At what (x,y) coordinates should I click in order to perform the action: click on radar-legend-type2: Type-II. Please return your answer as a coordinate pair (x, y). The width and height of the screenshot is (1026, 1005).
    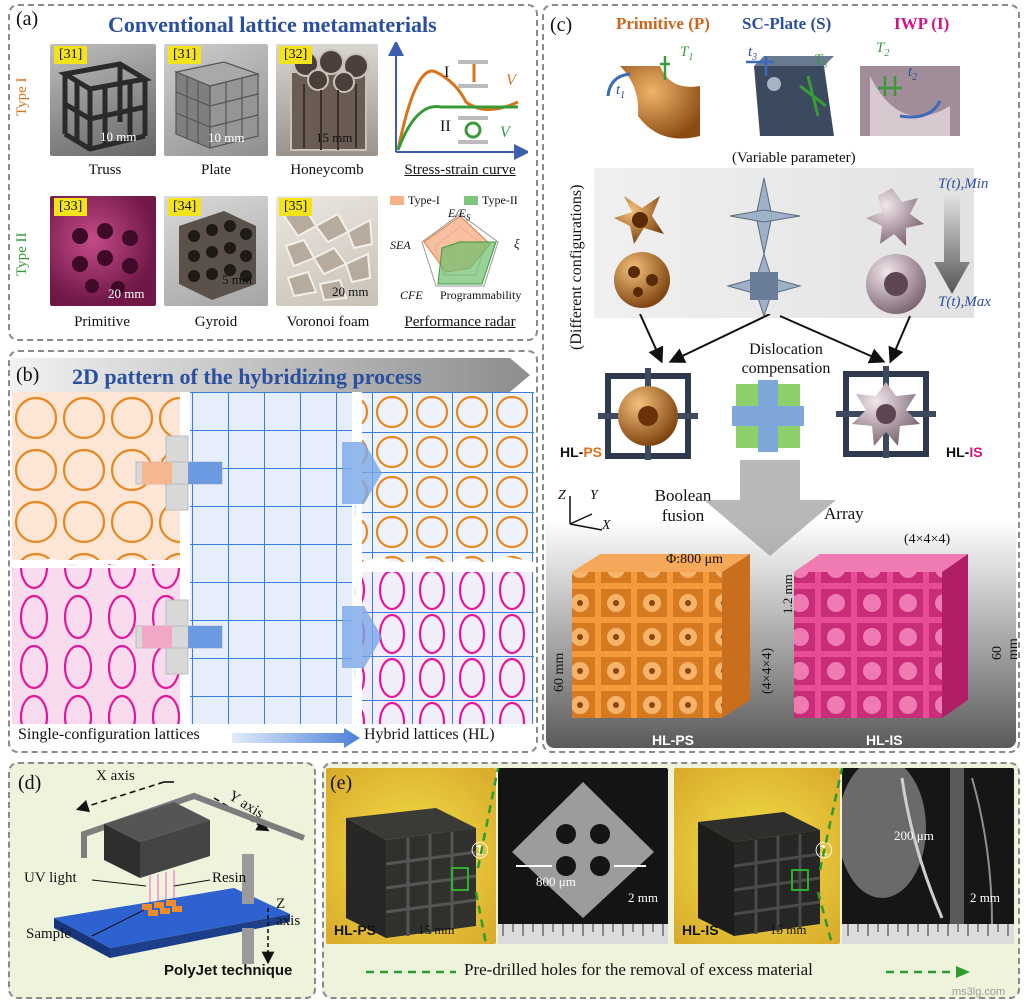
    Looking at the image, I should click on (500, 200).